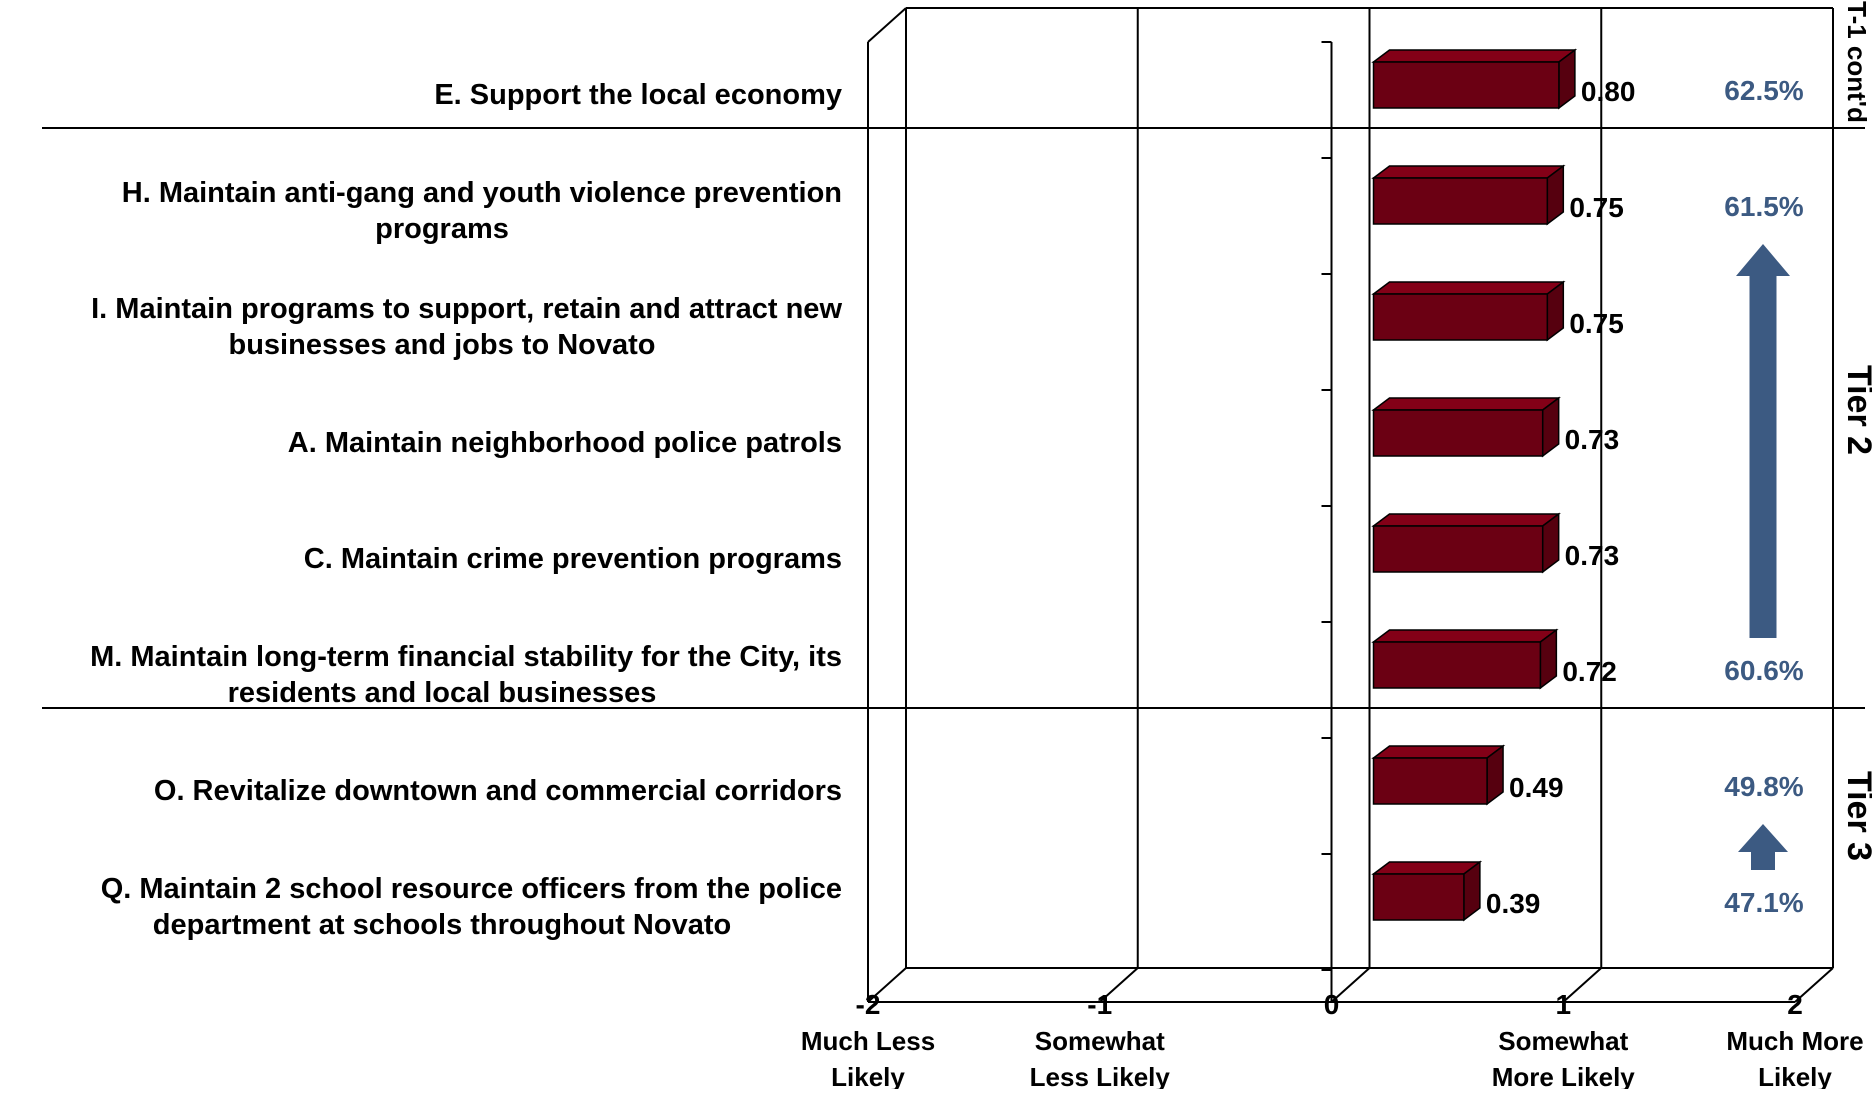  I want to click on x-tick-label: 1, so click(1563, 1004).